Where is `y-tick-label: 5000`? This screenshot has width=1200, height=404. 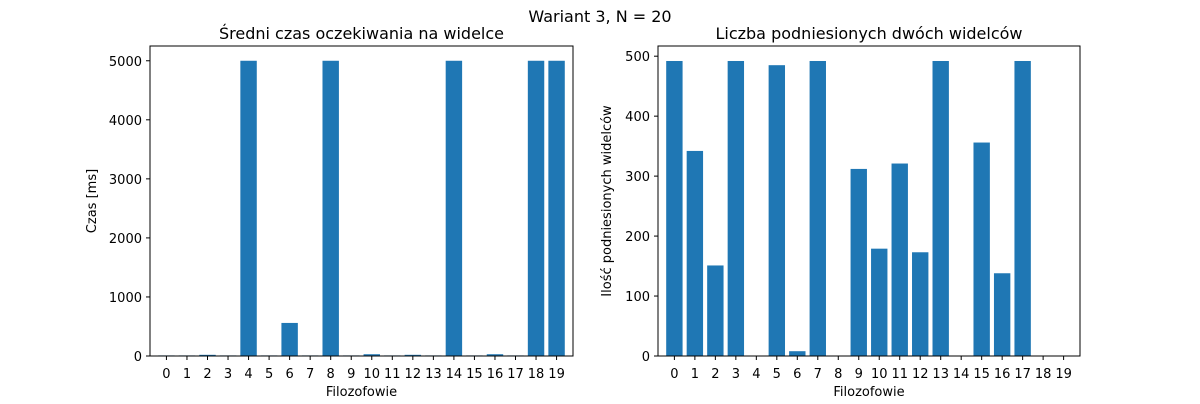
y-tick-label: 5000 is located at coordinates (125, 62).